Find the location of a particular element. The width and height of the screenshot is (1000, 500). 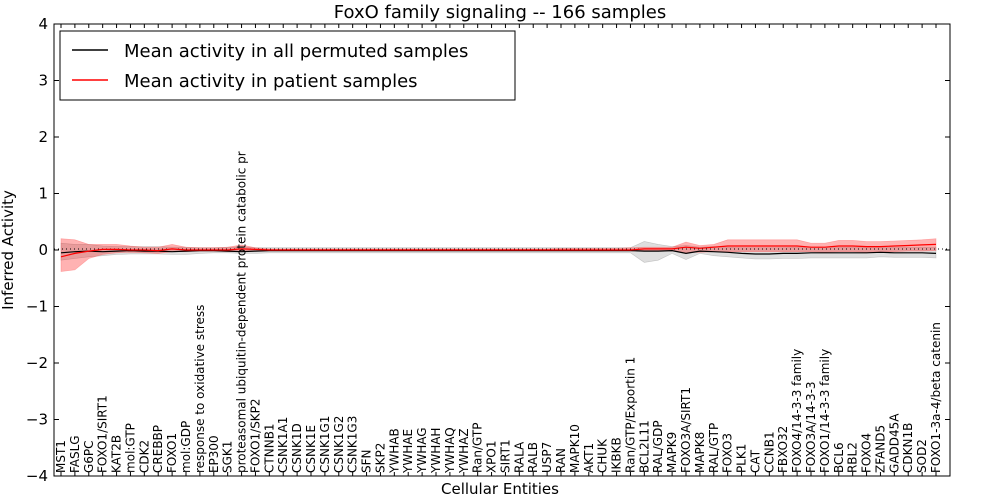

x-tick-label: XPO1 is located at coordinates (492, 456).